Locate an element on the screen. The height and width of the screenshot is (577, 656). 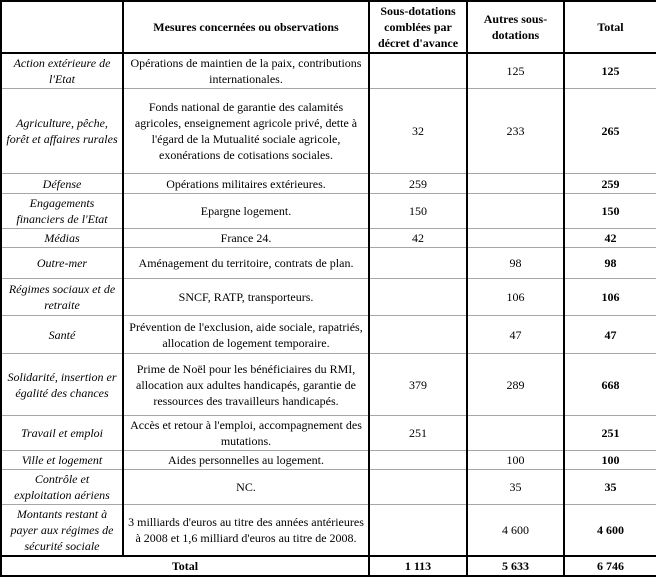
total-value: 259 is located at coordinates (609, 183).